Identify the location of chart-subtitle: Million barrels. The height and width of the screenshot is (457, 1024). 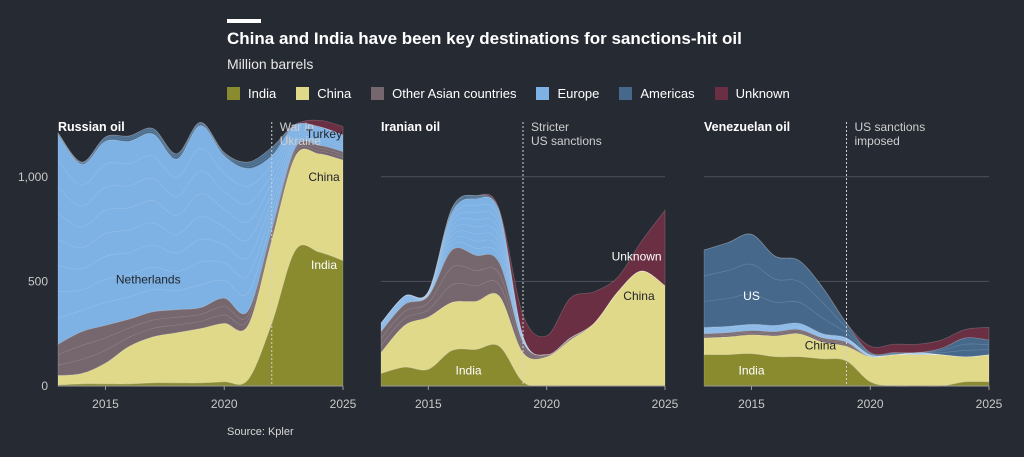
(270, 64).